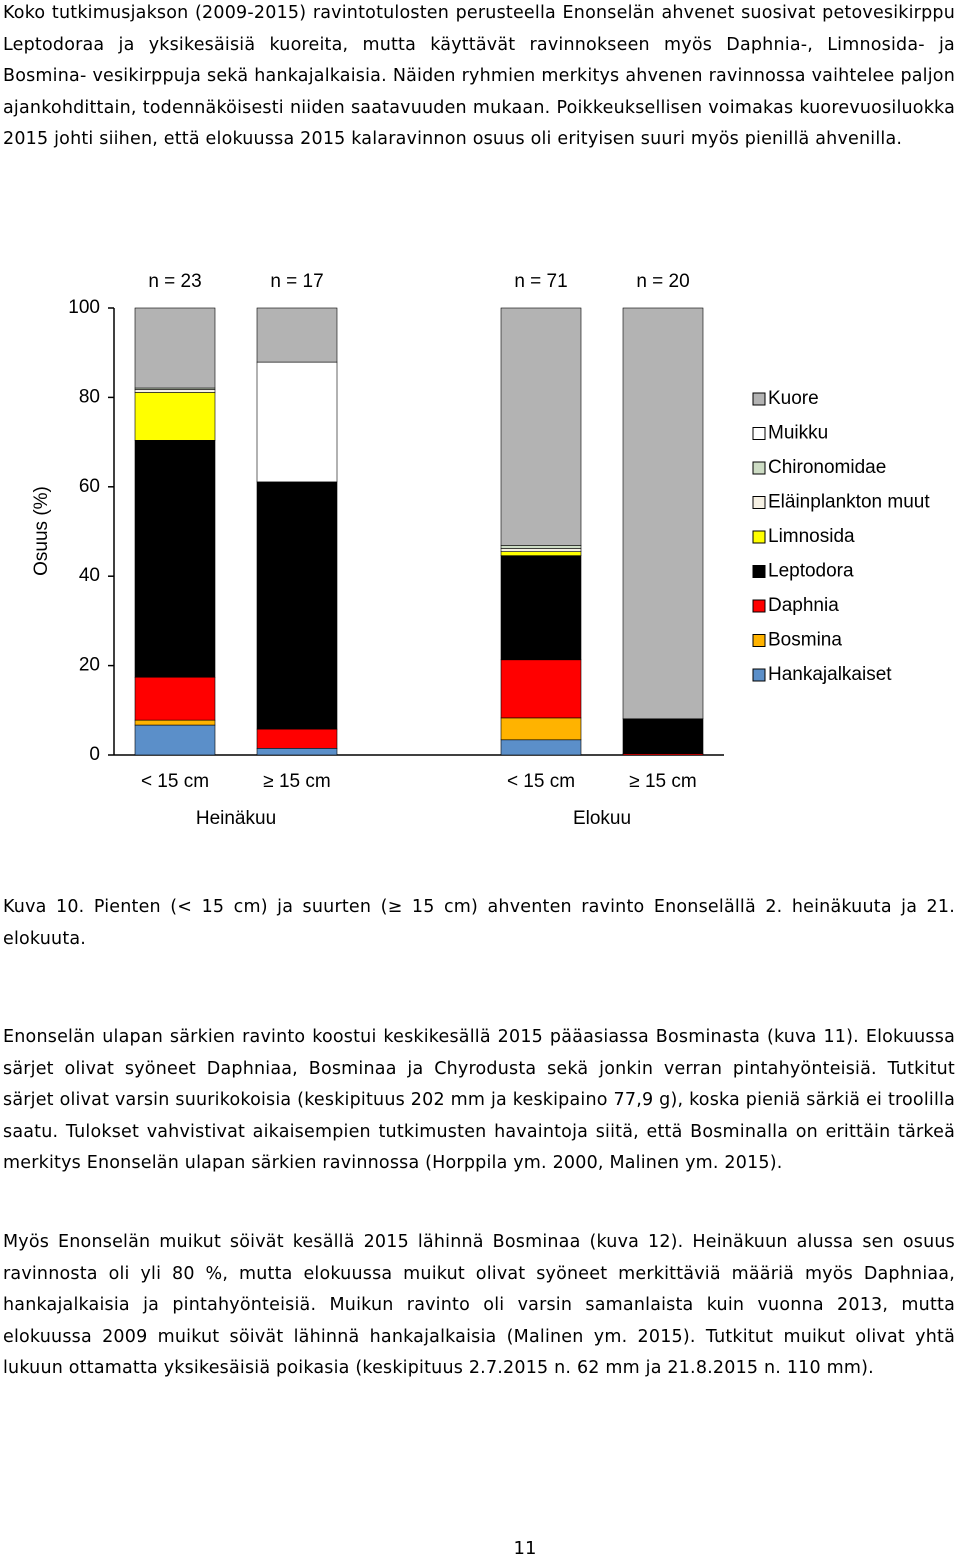 The height and width of the screenshot is (1561, 960). Describe the element at coordinates (89, 575) in the screenshot. I see `y-tick-label: 40` at that location.